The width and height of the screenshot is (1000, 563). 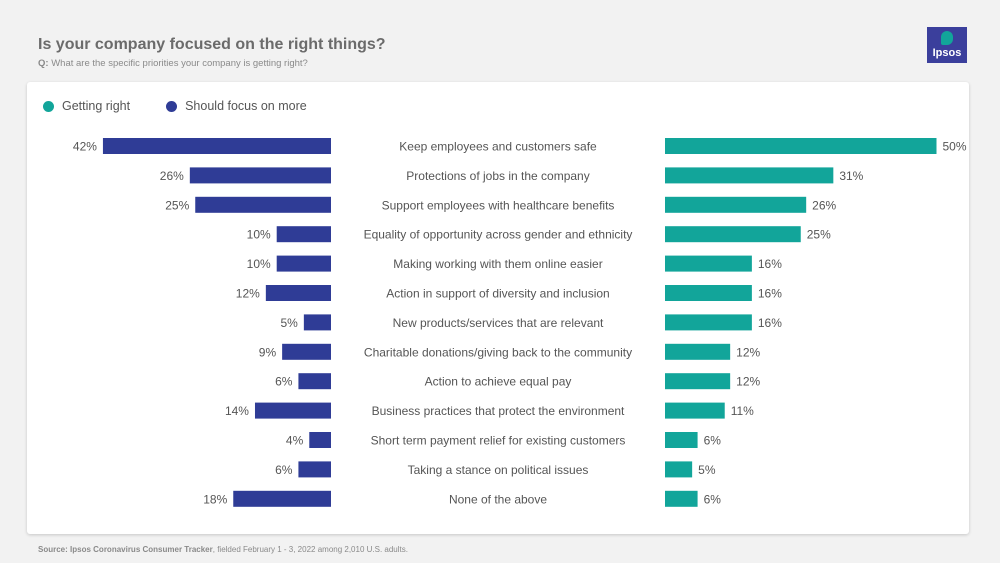 I want to click on legend-label: Should focus on more, so click(x=246, y=106).